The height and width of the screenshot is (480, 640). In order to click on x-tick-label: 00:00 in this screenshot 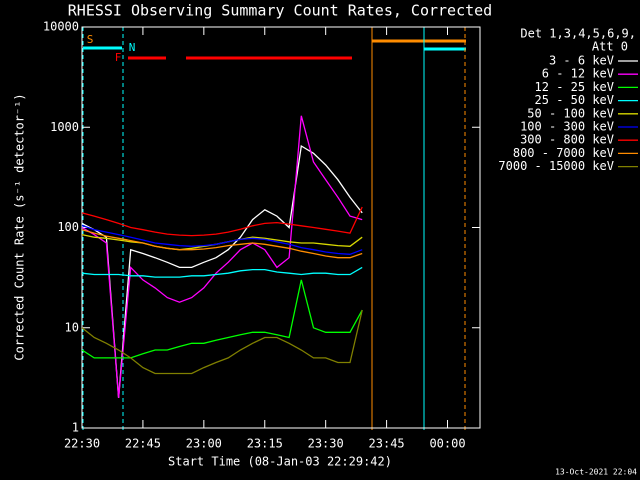, I will do `click(447, 444)`.